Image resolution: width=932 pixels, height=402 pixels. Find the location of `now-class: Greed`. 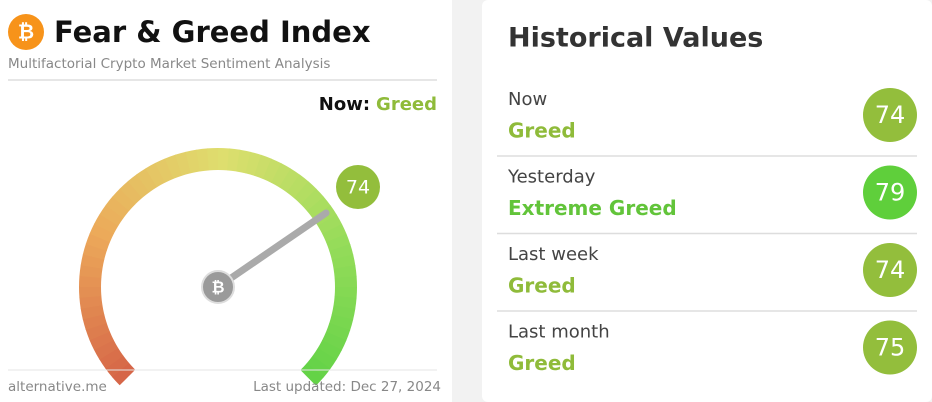

now-class: Greed is located at coordinates (406, 104).